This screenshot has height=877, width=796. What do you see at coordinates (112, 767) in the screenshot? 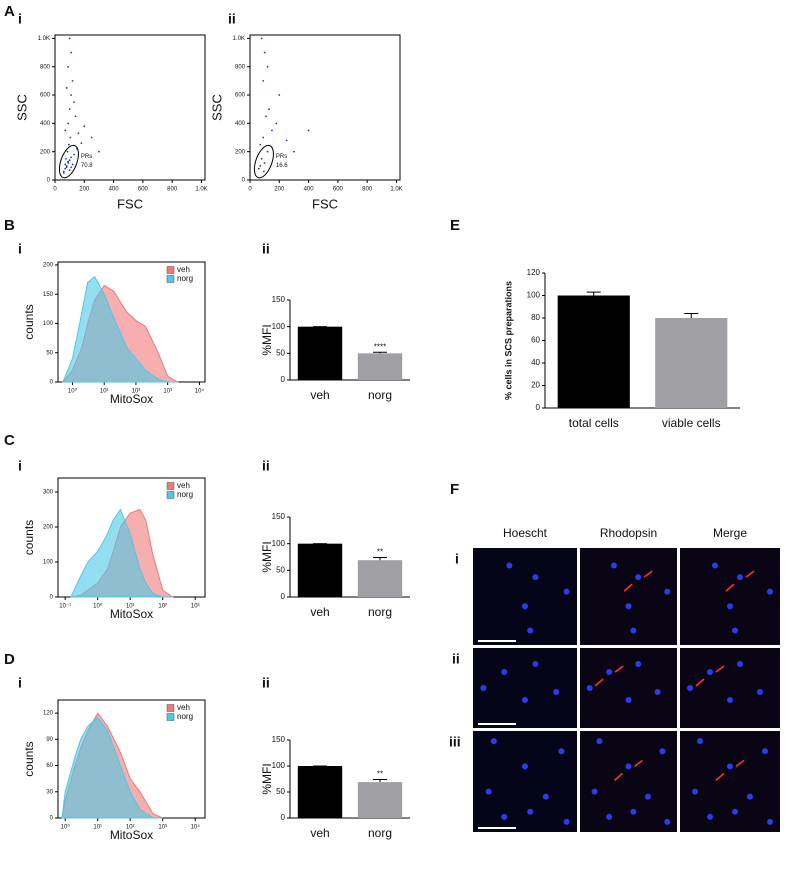
I see `area` at bounding box center [112, 767].